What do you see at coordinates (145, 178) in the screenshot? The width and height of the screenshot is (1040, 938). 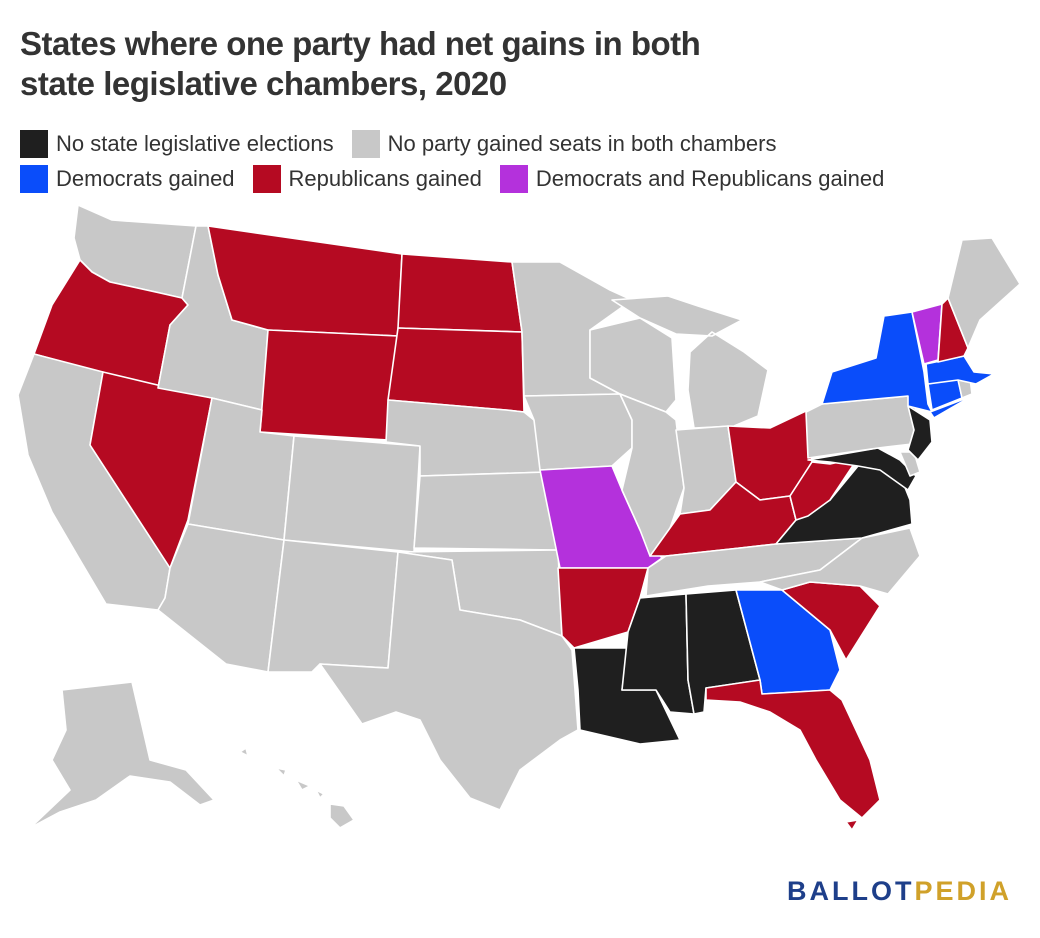 I see `legend-label-democrats-gained: Democrats gained` at bounding box center [145, 178].